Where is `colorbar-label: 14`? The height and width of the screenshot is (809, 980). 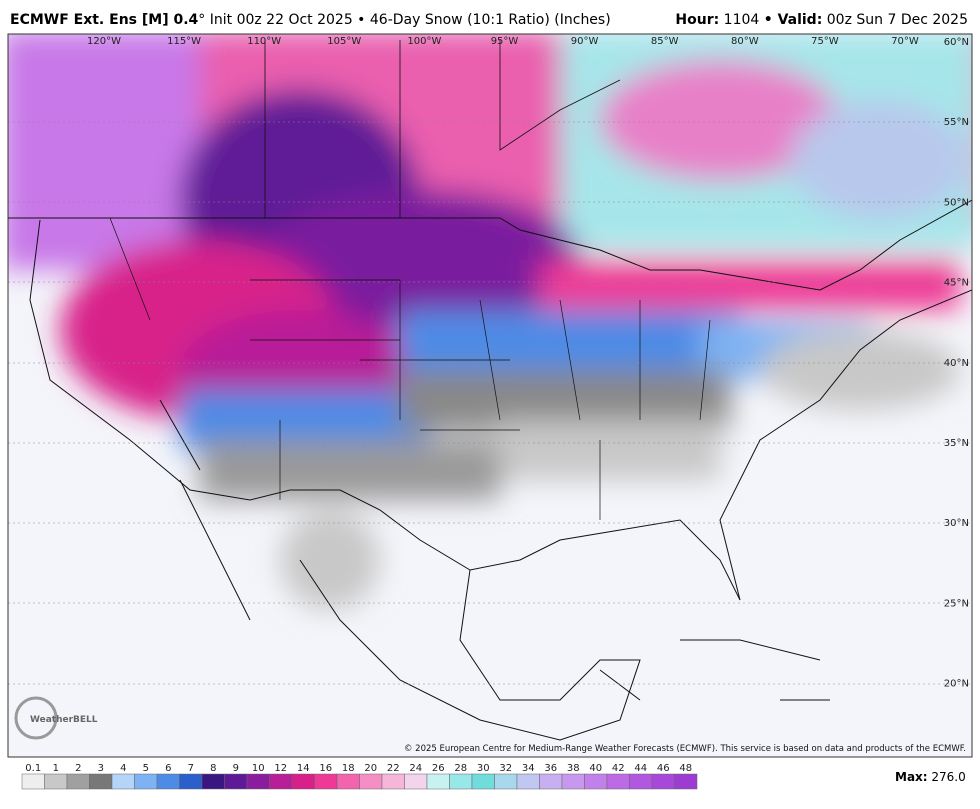
colorbar-label: 14 is located at coordinates (303, 768).